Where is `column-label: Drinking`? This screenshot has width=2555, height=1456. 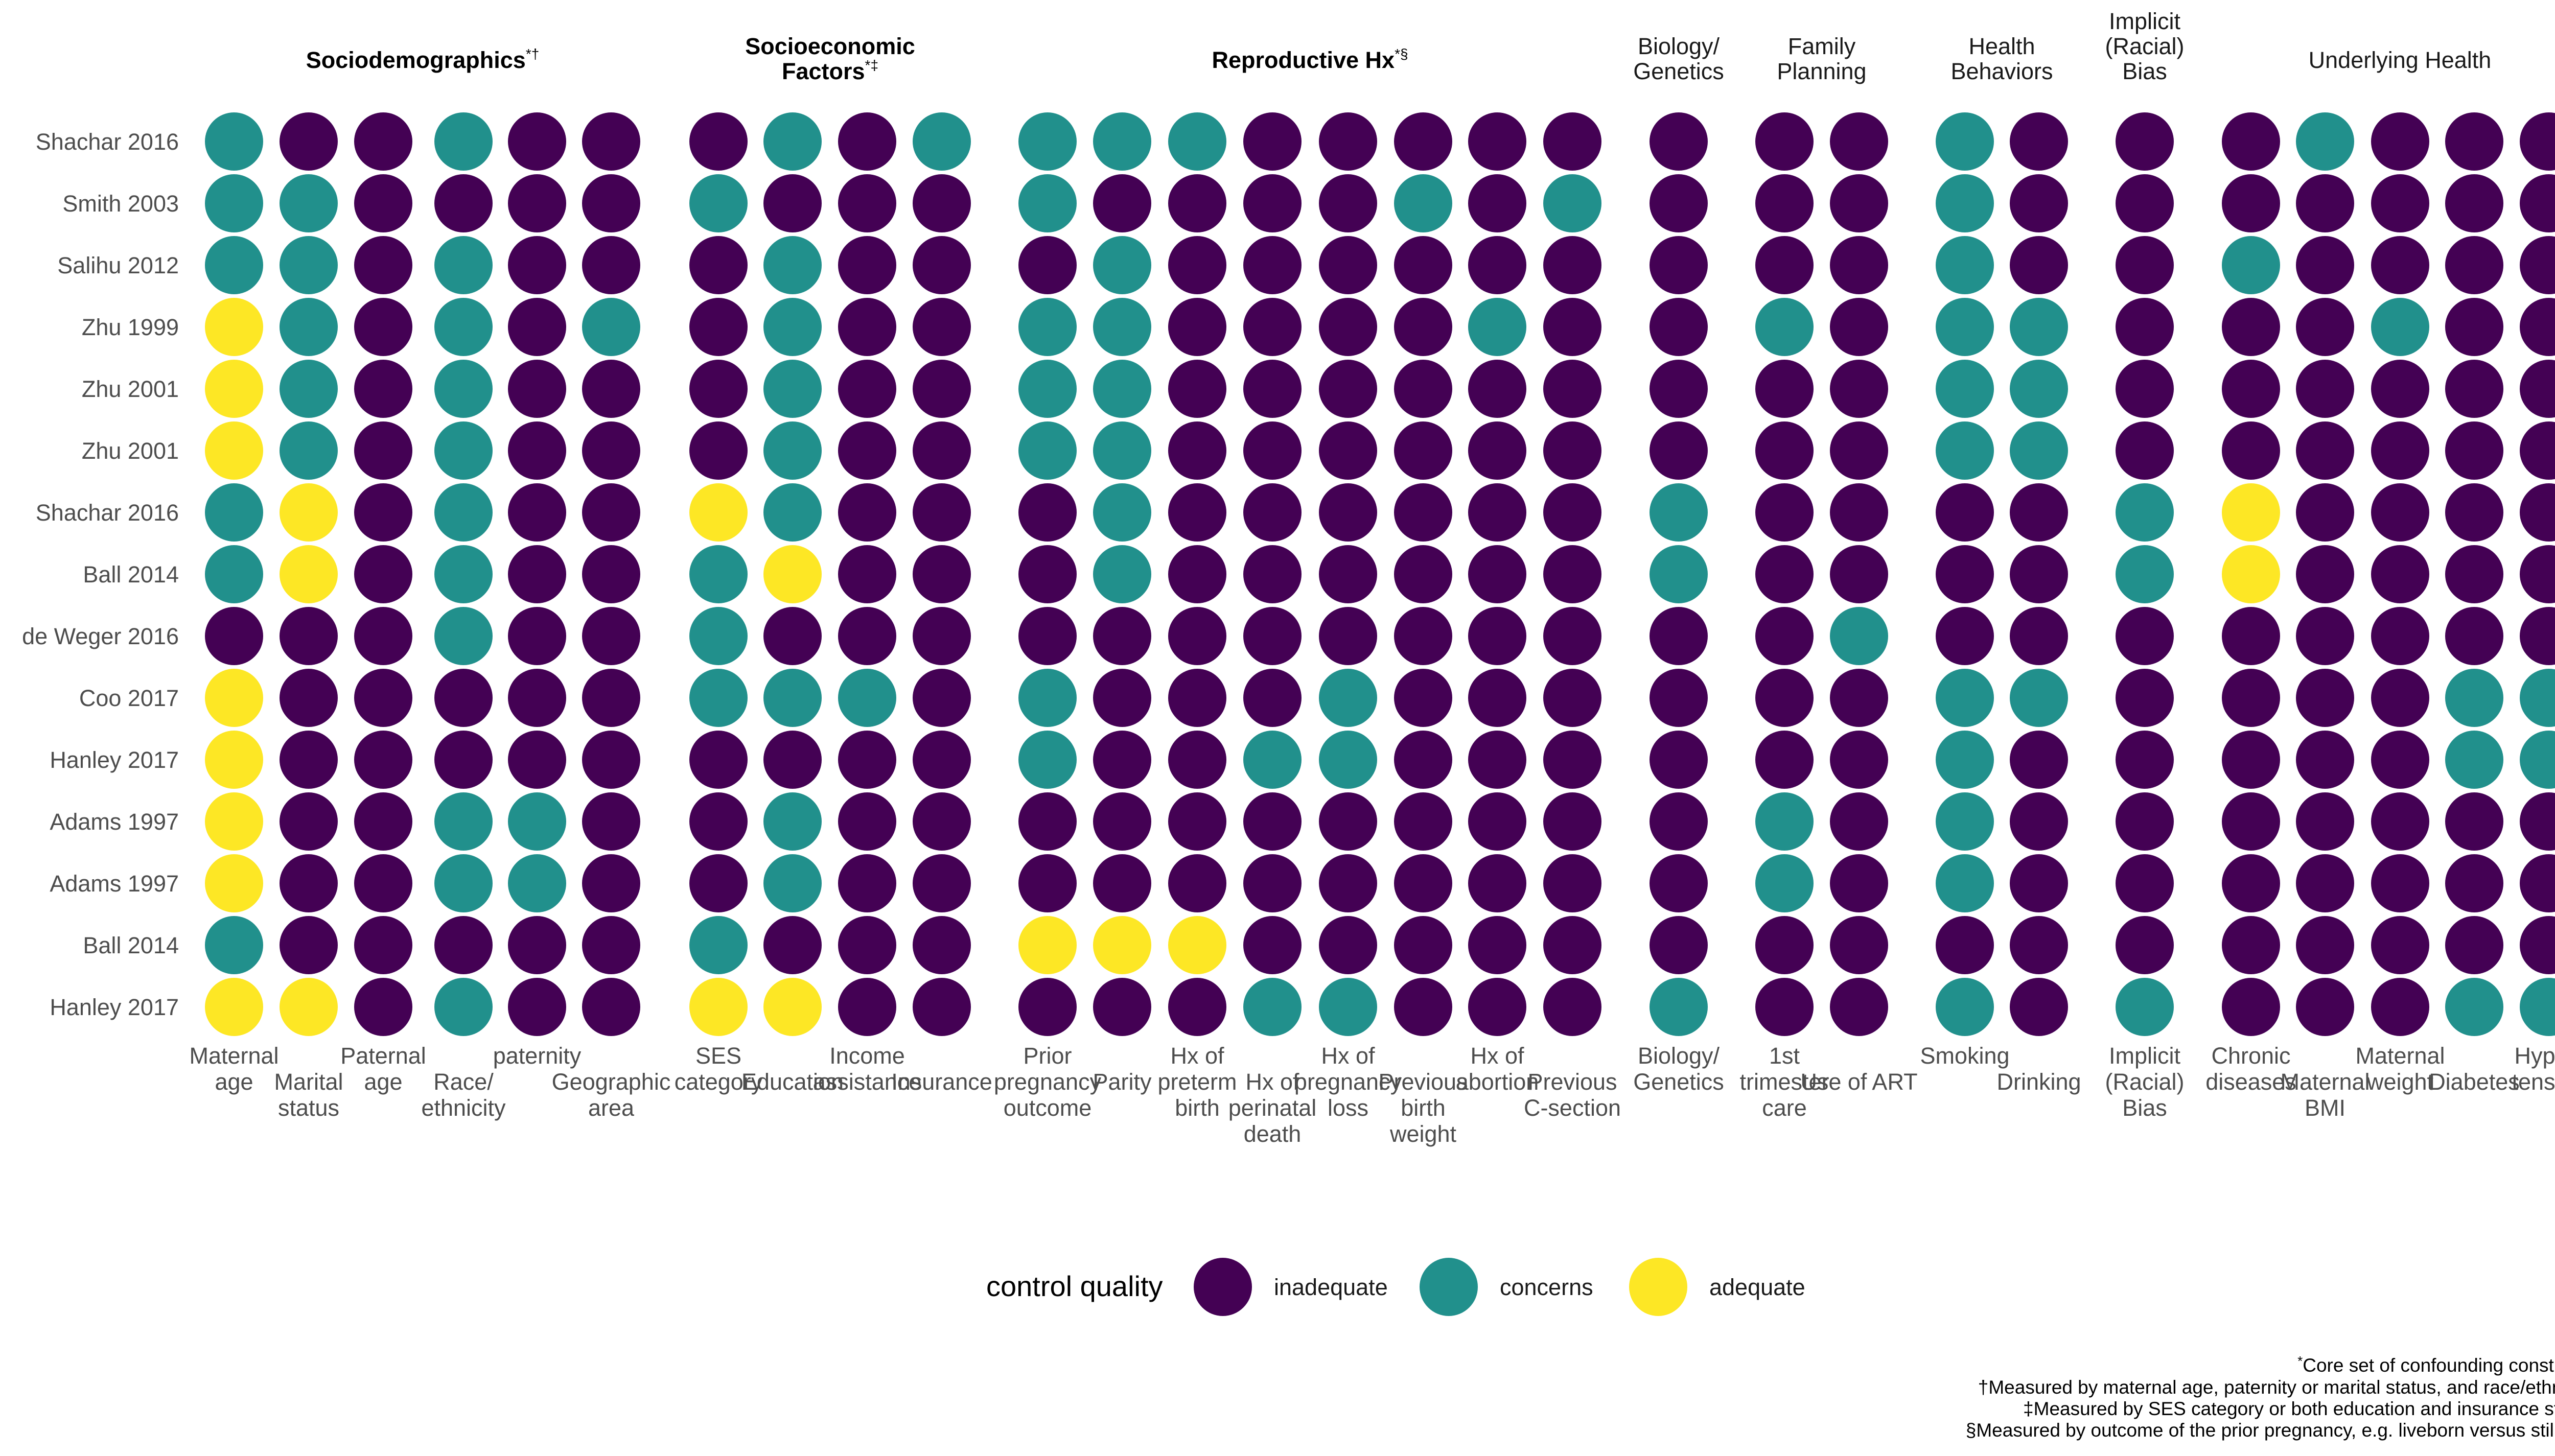
column-label: Drinking is located at coordinates (2038, 1082).